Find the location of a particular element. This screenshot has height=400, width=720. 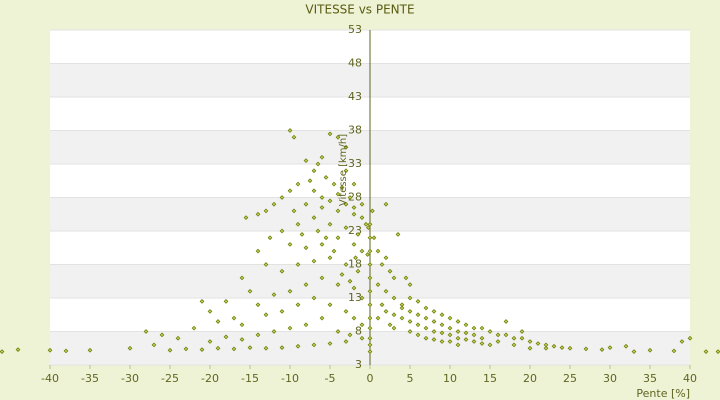

y-tick-label: 53 is located at coordinates (355, 29).